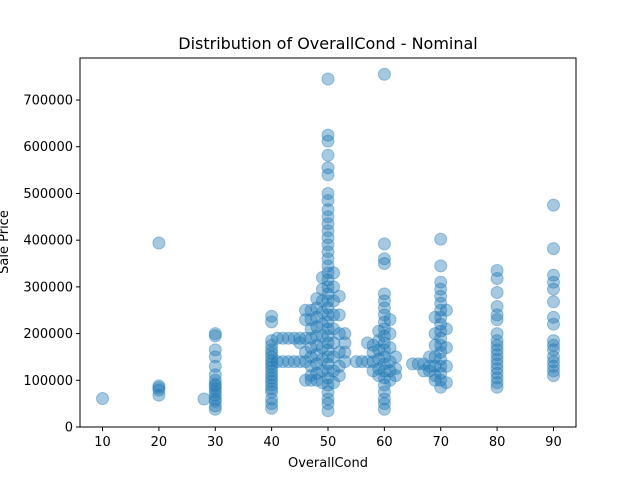  Describe the element at coordinates (159, 442) in the screenshot. I see `x-tick-label: 20` at that location.